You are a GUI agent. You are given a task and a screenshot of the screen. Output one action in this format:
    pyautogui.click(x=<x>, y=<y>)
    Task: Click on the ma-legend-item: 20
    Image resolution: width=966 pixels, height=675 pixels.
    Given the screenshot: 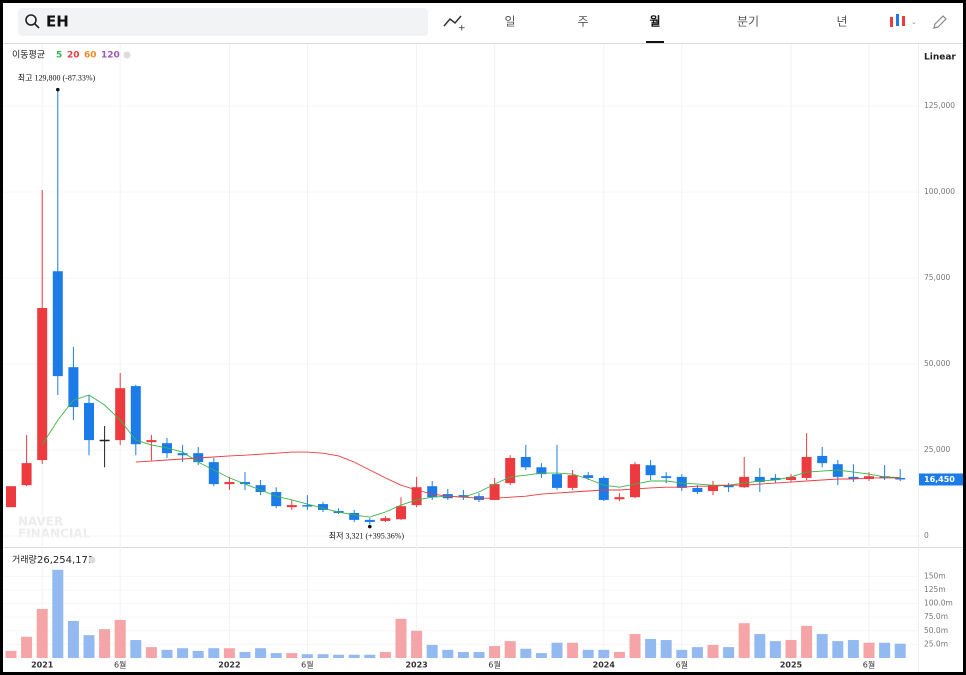 What is the action you would take?
    pyautogui.click(x=73, y=56)
    